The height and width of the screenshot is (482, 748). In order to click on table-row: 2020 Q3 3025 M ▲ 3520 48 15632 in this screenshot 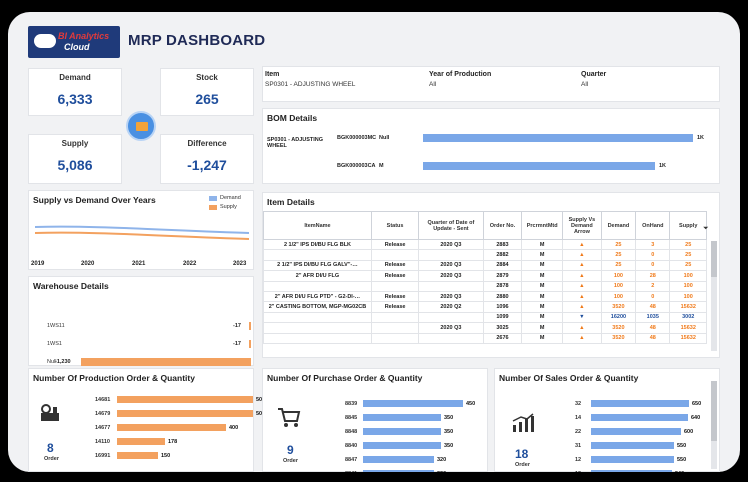, I will do `click(485, 328)`.